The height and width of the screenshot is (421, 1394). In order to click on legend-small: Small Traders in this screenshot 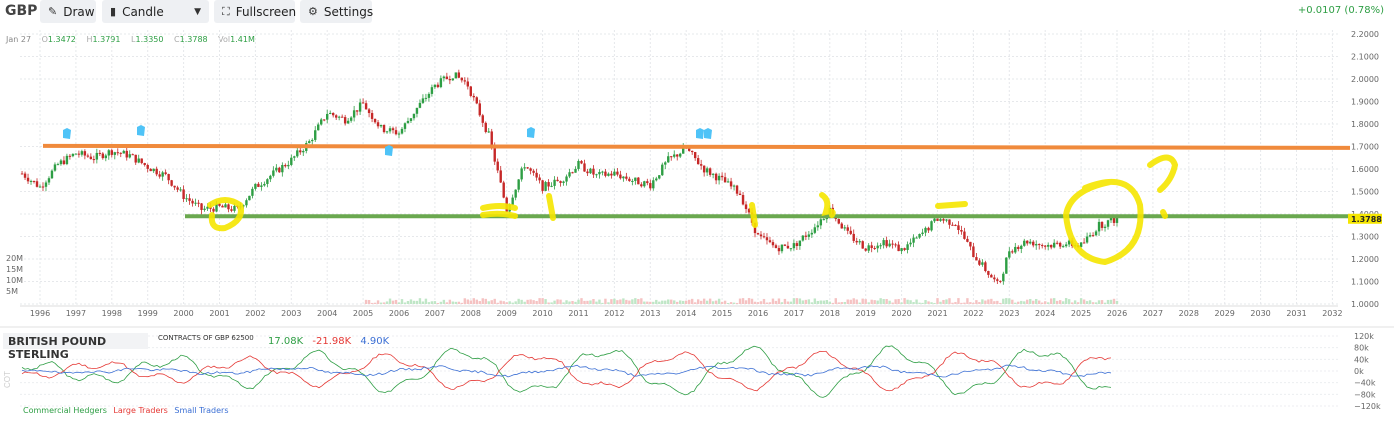, I will do `click(201, 410)`.